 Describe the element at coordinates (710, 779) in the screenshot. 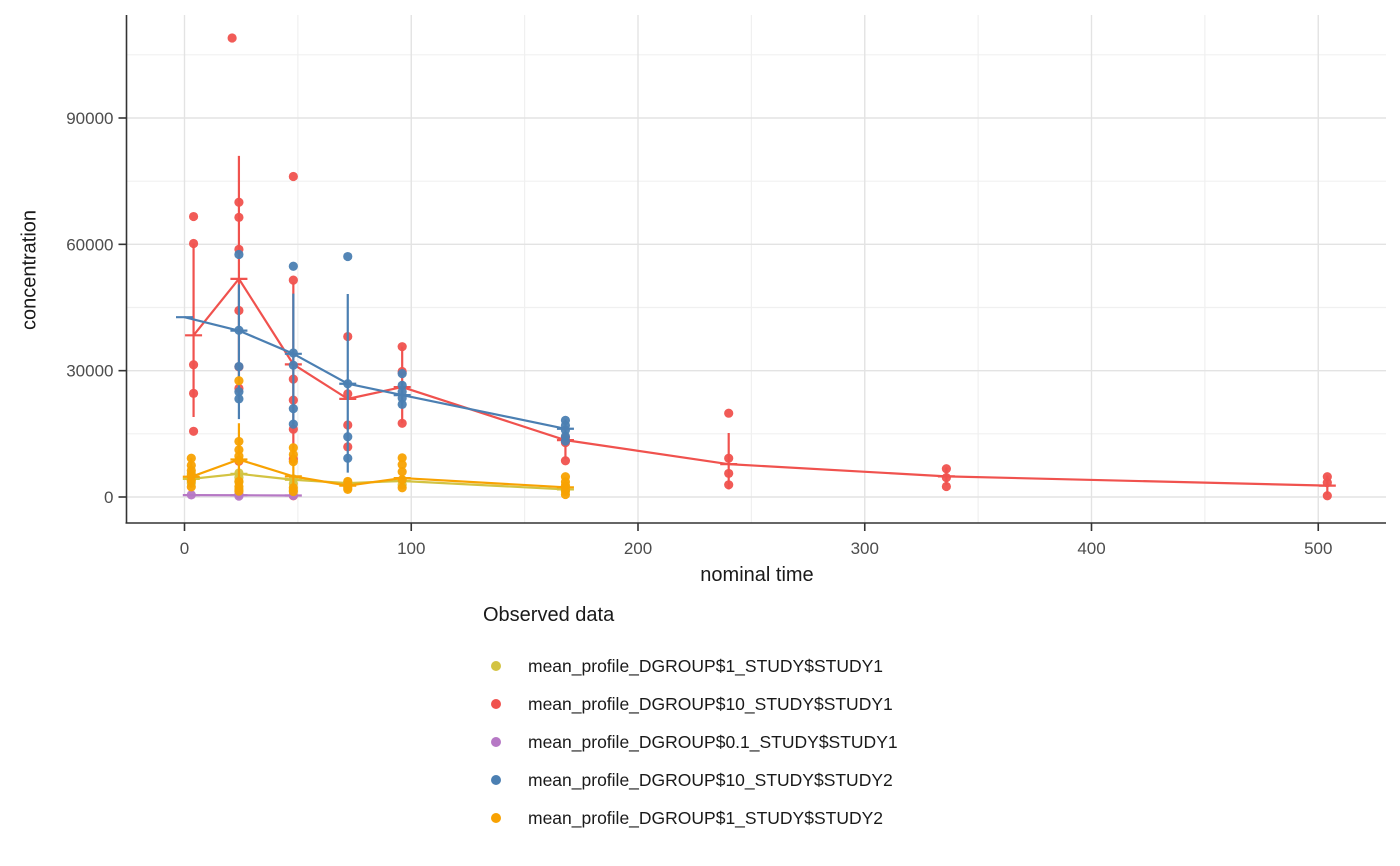

I see `legend-label: mean_profile_DGROUP$10_STUDY$STUDY2` at that location.